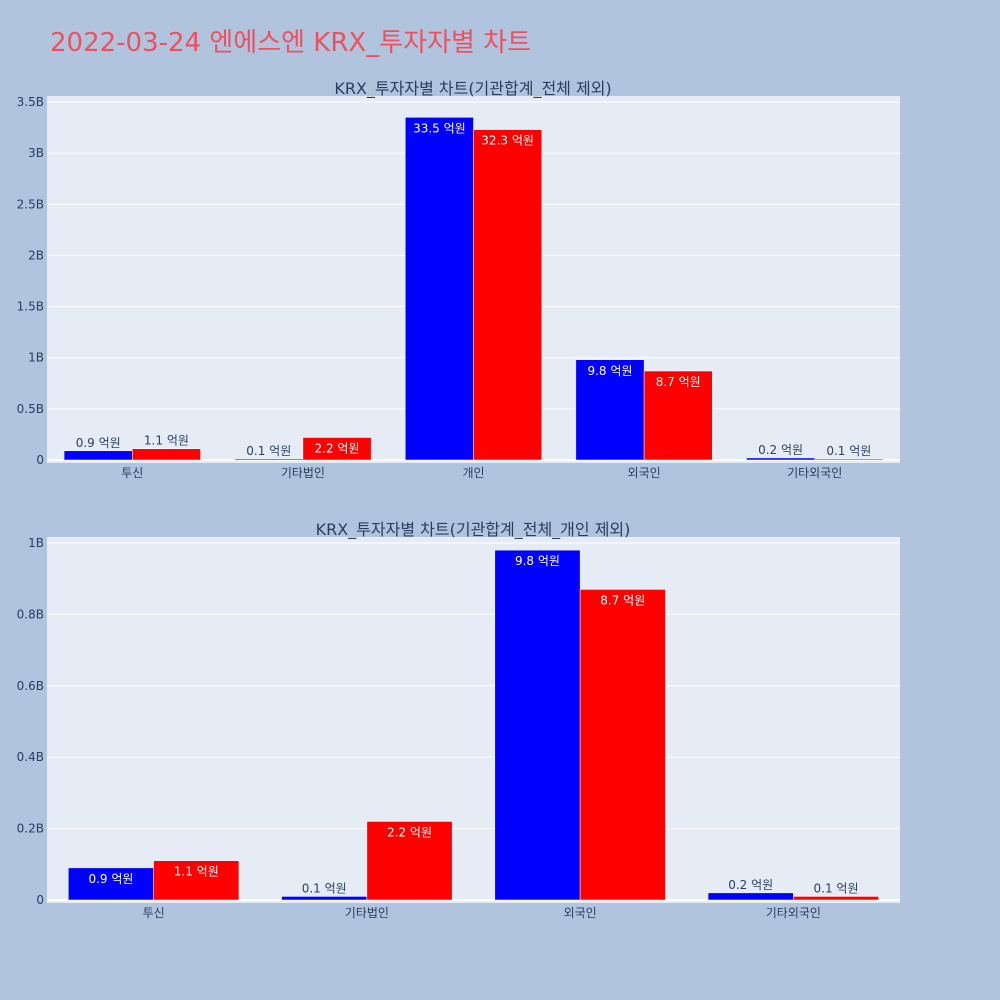 This screenshot has width=1000, height=1000. Describe the element at coordinates (30, 102) in the screenshot. I see `y-tick-label: 3.5B` at that location.